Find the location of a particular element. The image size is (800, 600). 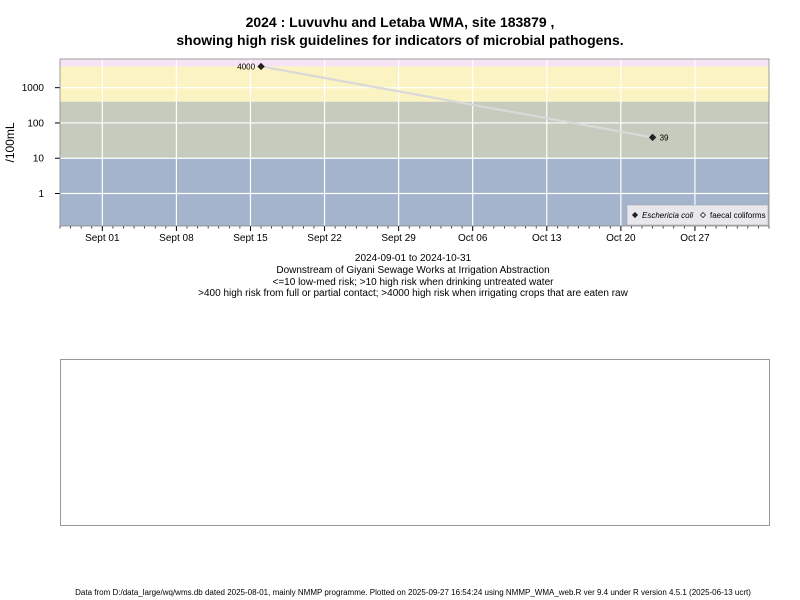

x-tick-label: Sept 22 is located at coordinates (324, 238).